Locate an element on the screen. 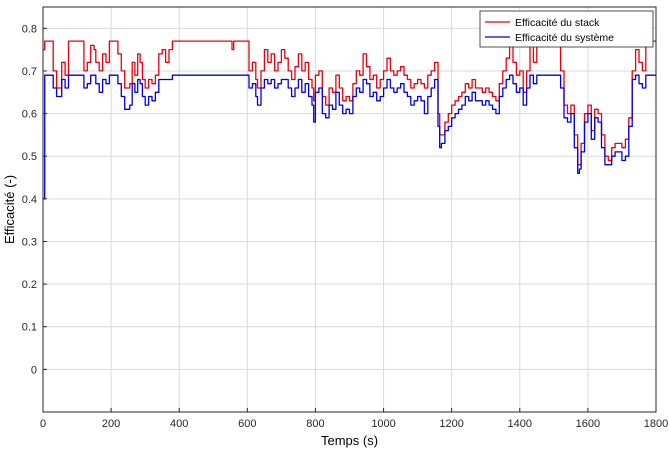  y-tick-labels: 0 0.1 0.2 0.3 0.4 0.5 0.6 0.7 0.8 is located at coordinates (29, 199).